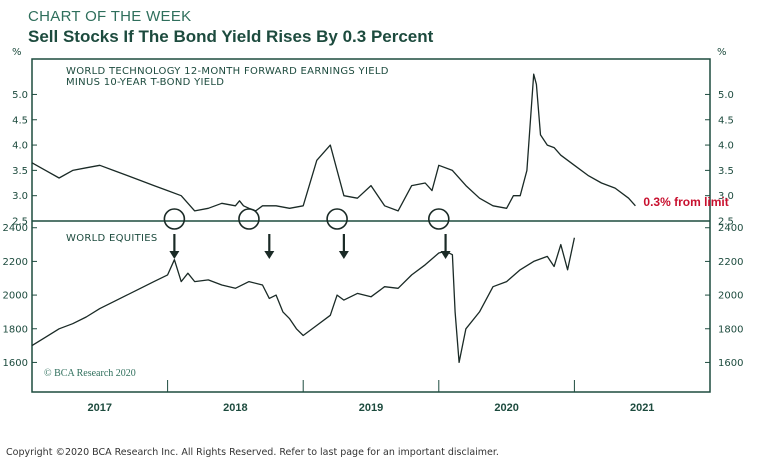 The image size is (760, 460). Describe the element at coordinates (726, 95) in the screenshot. I see `top-ytick-label-right: 5.0` at that location.